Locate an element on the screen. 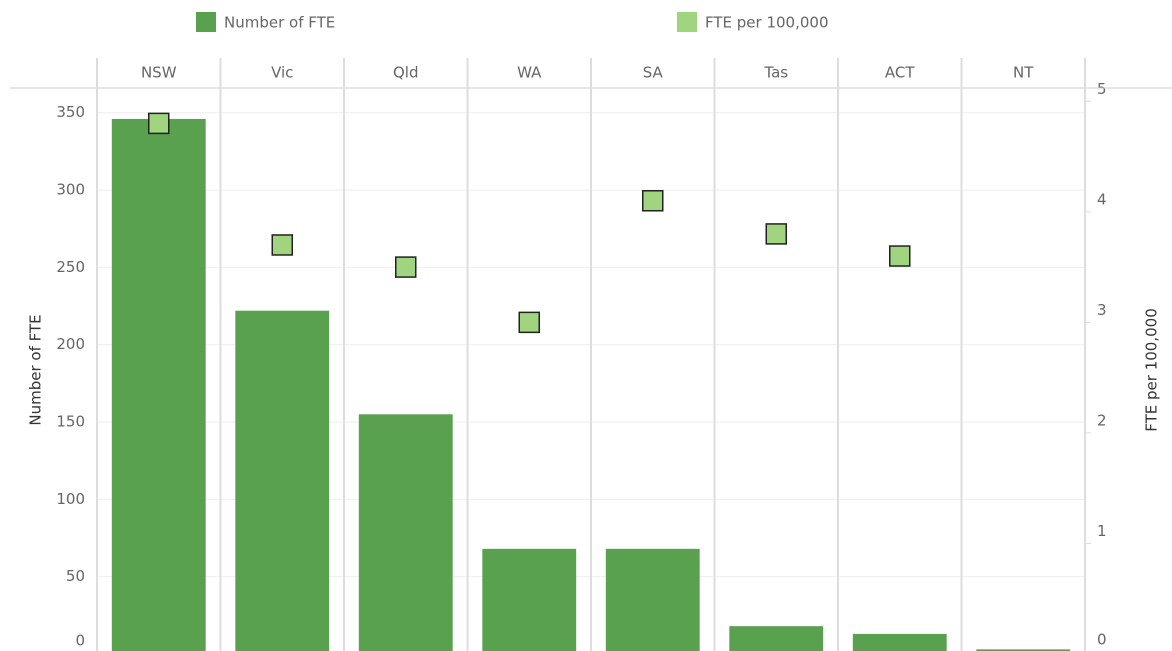  category-label: Qld is located at coordinates (406, 73).